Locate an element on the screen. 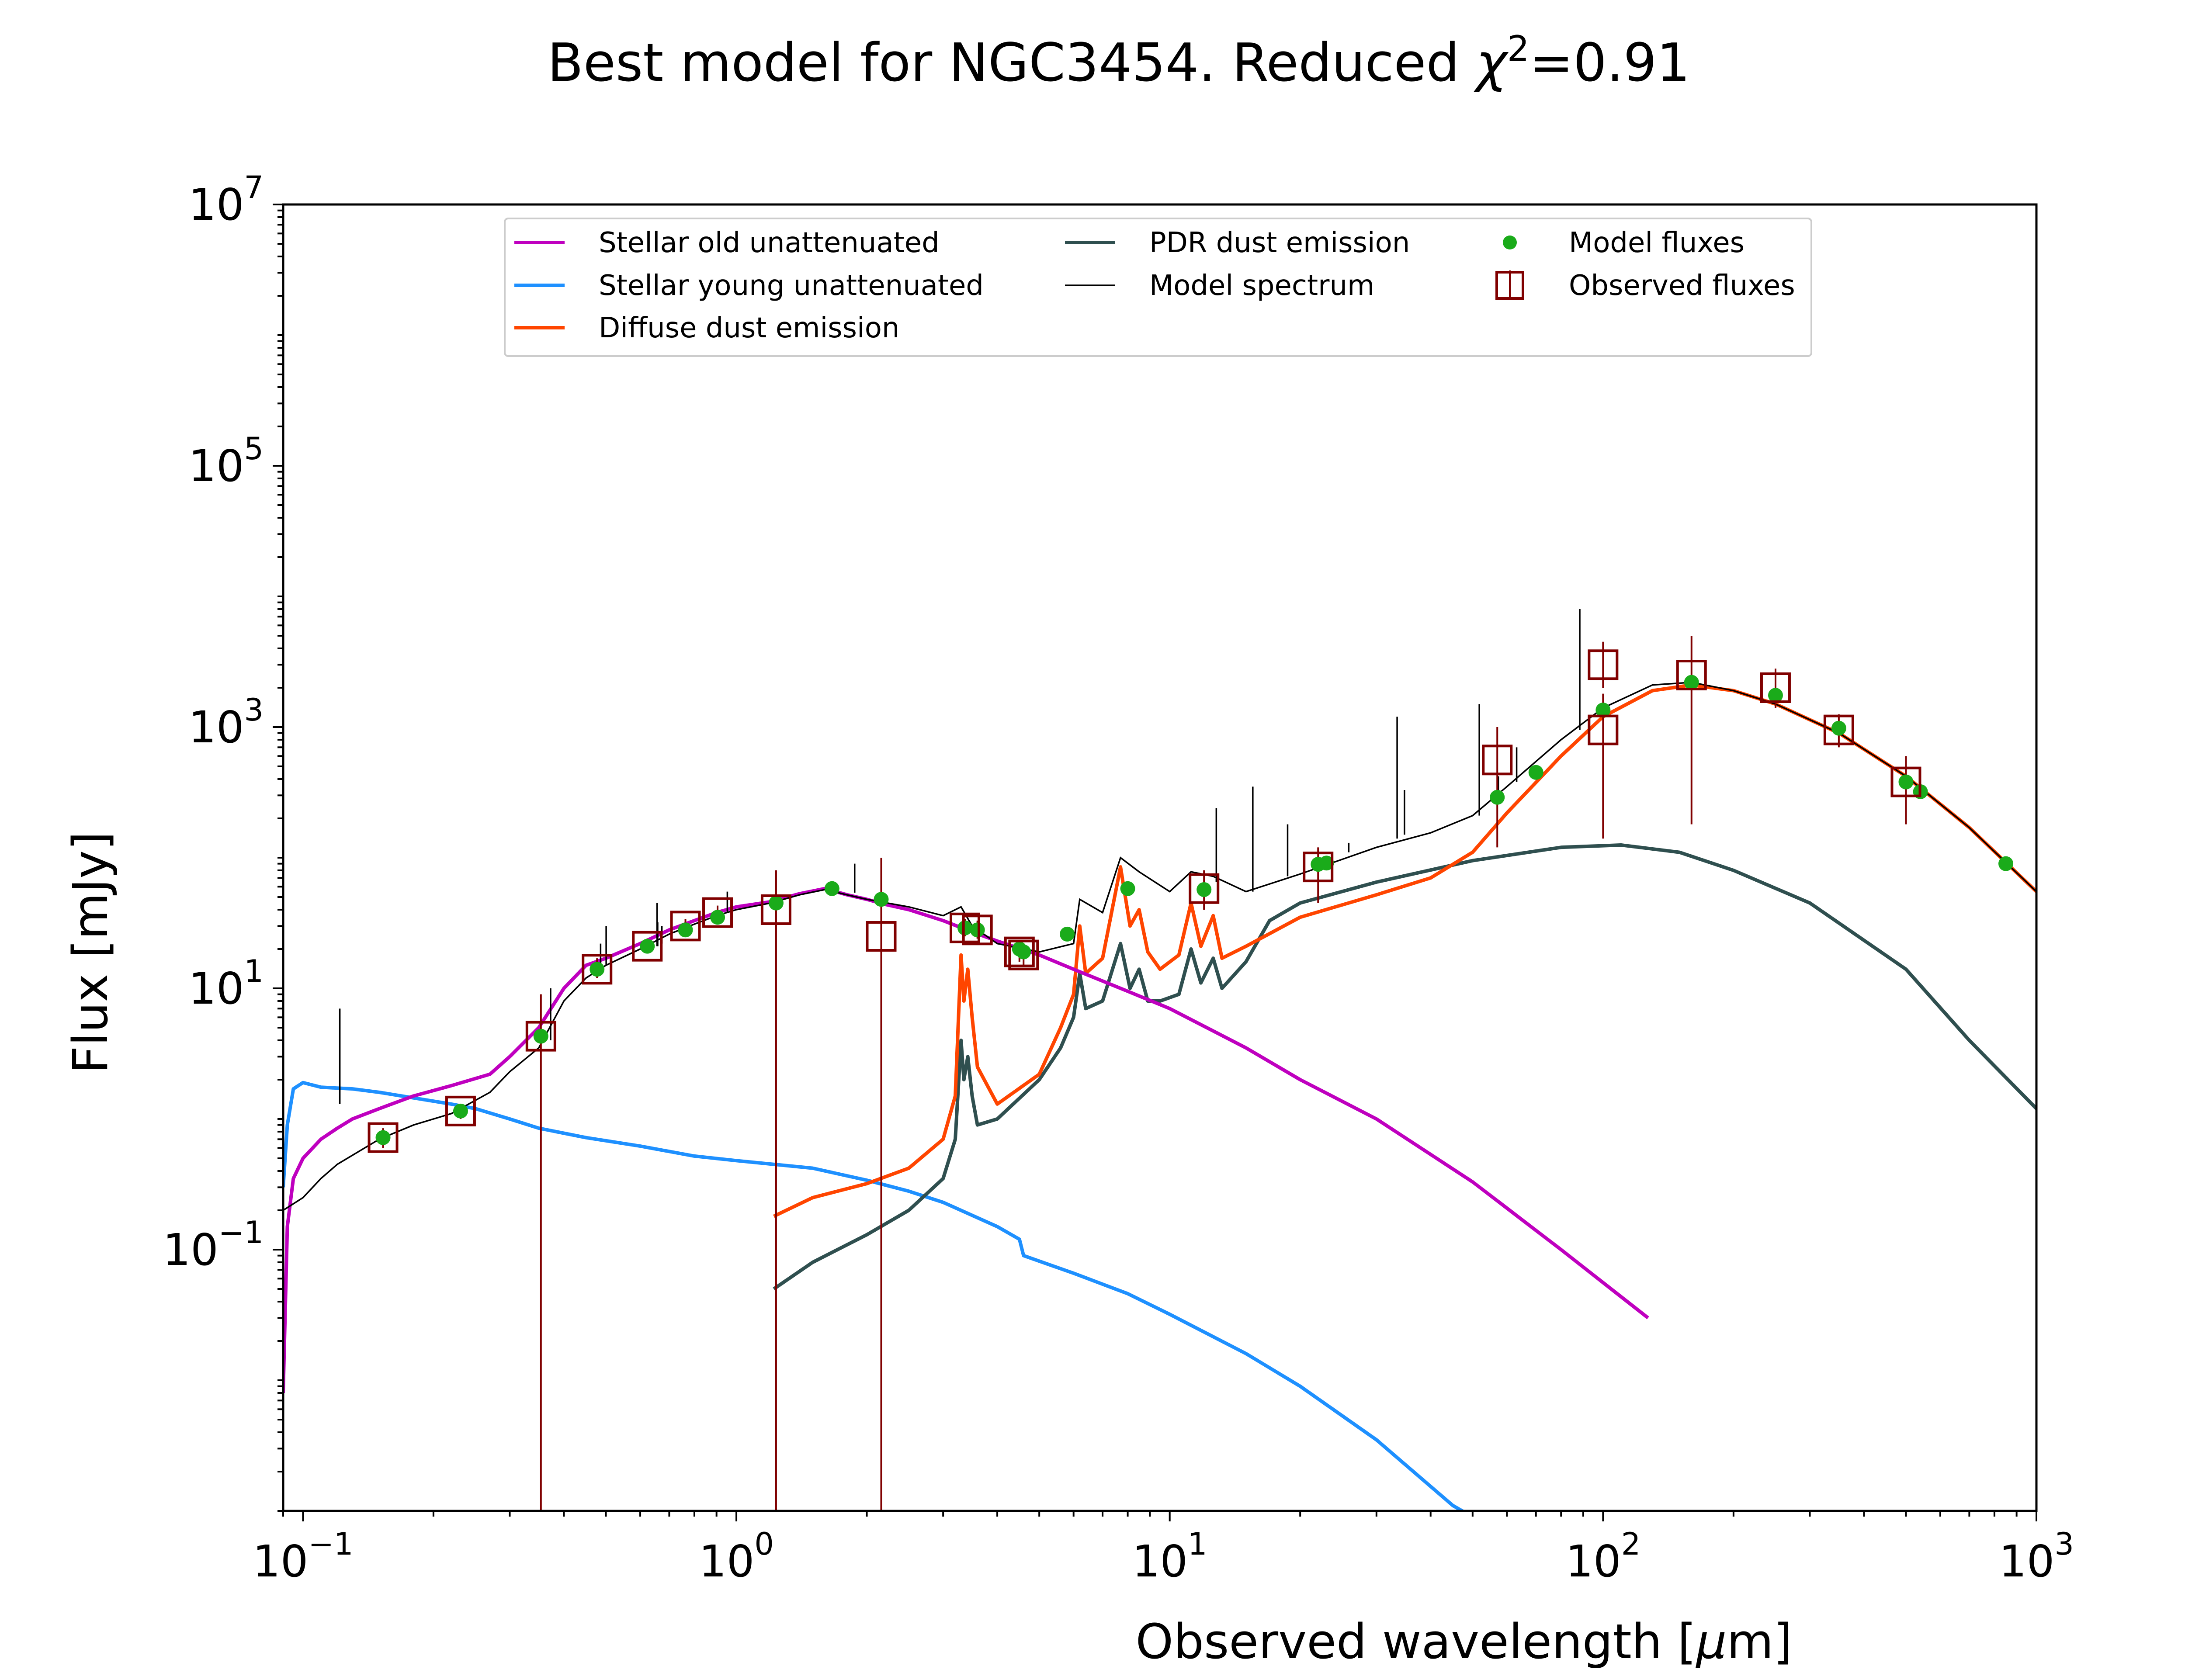 Image resolution: width=2185 pixels, height=1680 pixels. y-tick-label: 10⁷ is located at coordinates (226, 200).